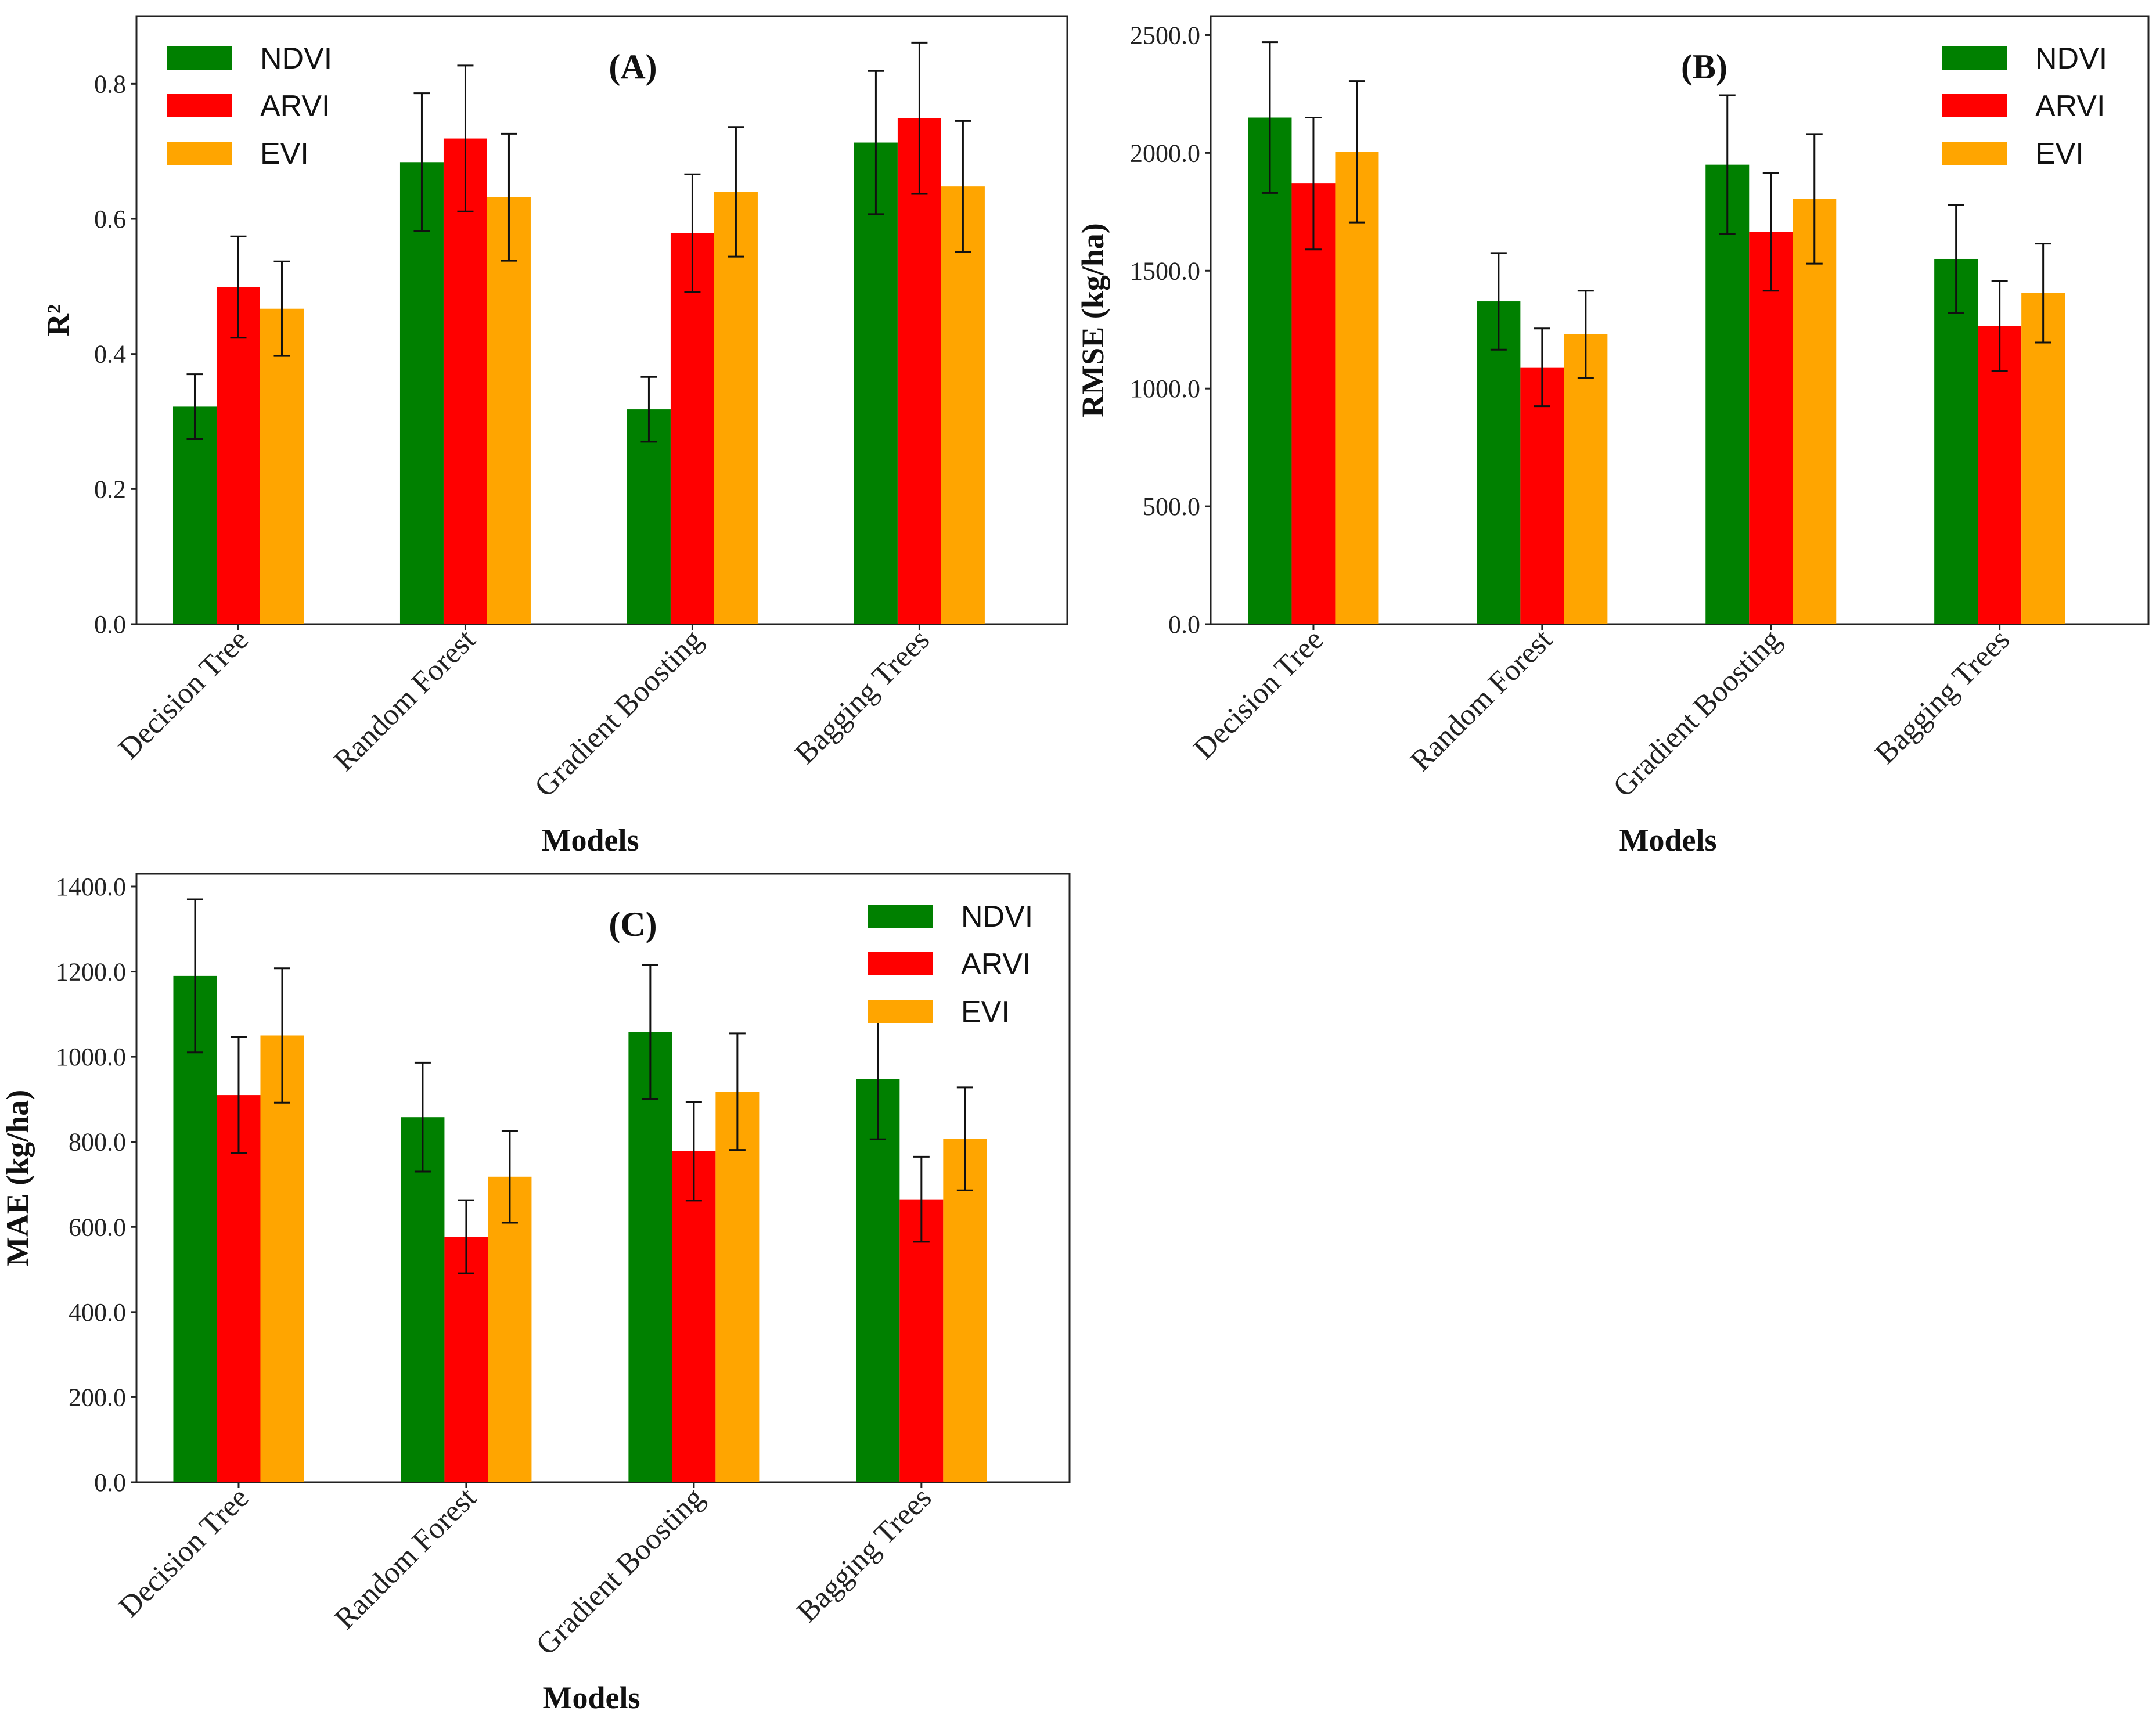 Image resolution: width=2156 pixels, height=1729 pixels. Describe the element at coordinates (97, 1142) in the screenshot. I see `y-tick-label: 800.0` at that location.